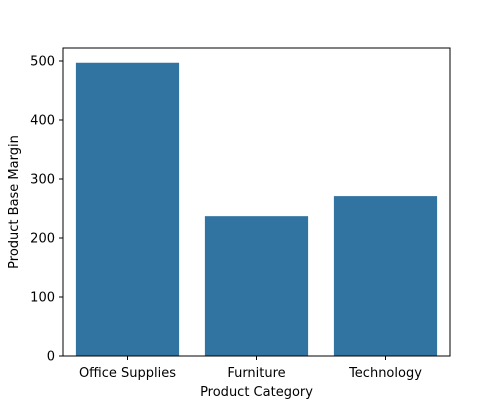 This screenshot has height=404, width=500. Describe the element at coordinates (42, 297) in the screenshot. I see `y-tick-label: 100` at that location.